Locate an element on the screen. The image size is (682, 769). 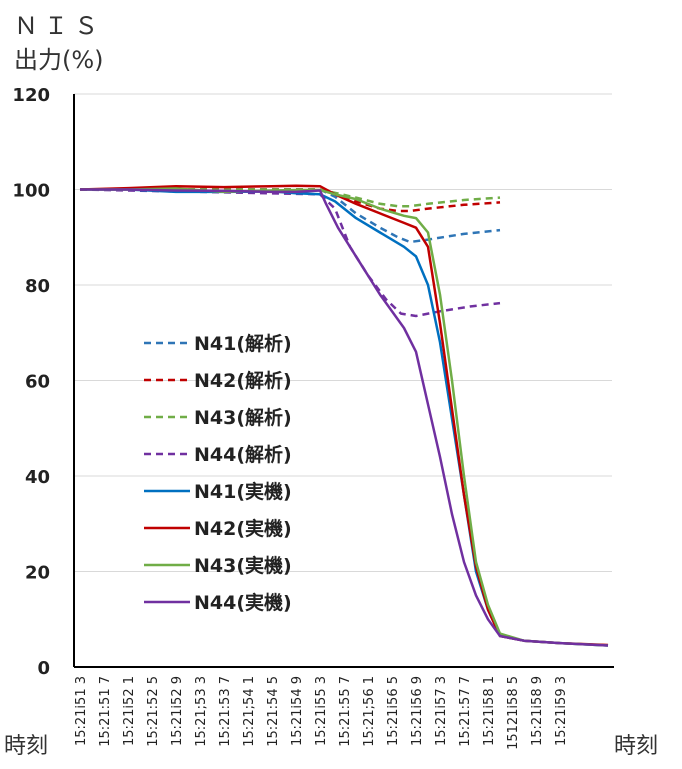
y-tick-label: 60 is located at coordinates (37, 382).